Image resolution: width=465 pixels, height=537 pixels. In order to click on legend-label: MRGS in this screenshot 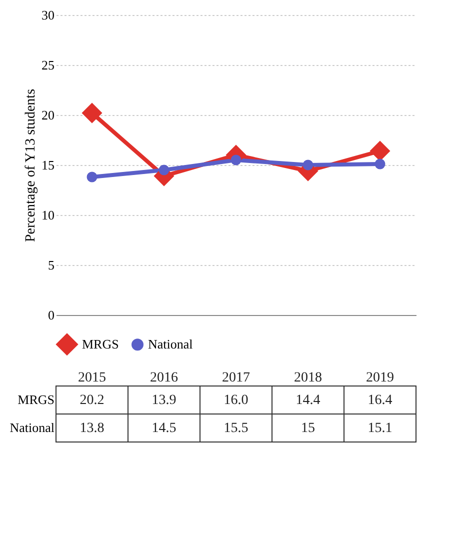, I will do `click(100, 344)`.